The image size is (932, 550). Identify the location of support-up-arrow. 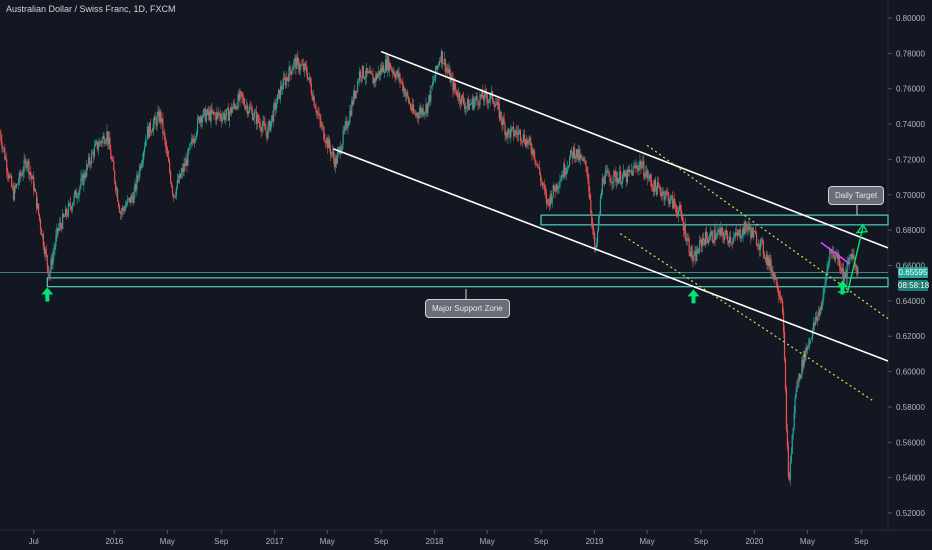
(842, 287).